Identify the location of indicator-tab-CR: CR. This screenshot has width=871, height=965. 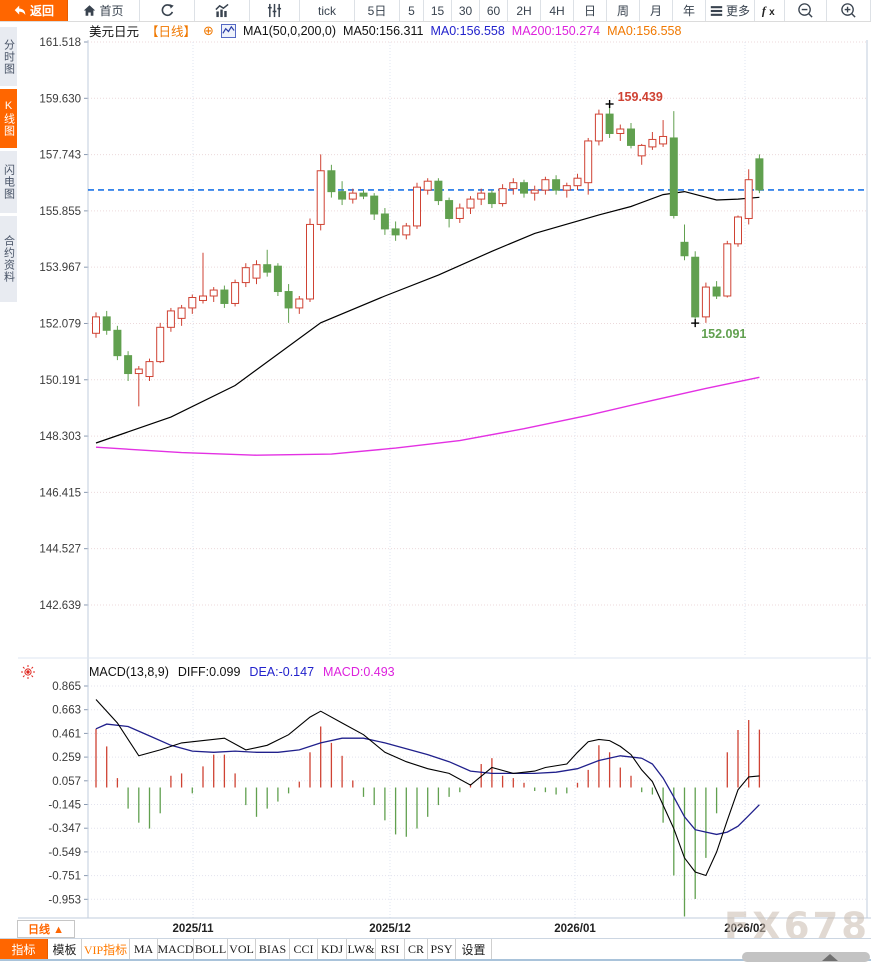
(416, 949).